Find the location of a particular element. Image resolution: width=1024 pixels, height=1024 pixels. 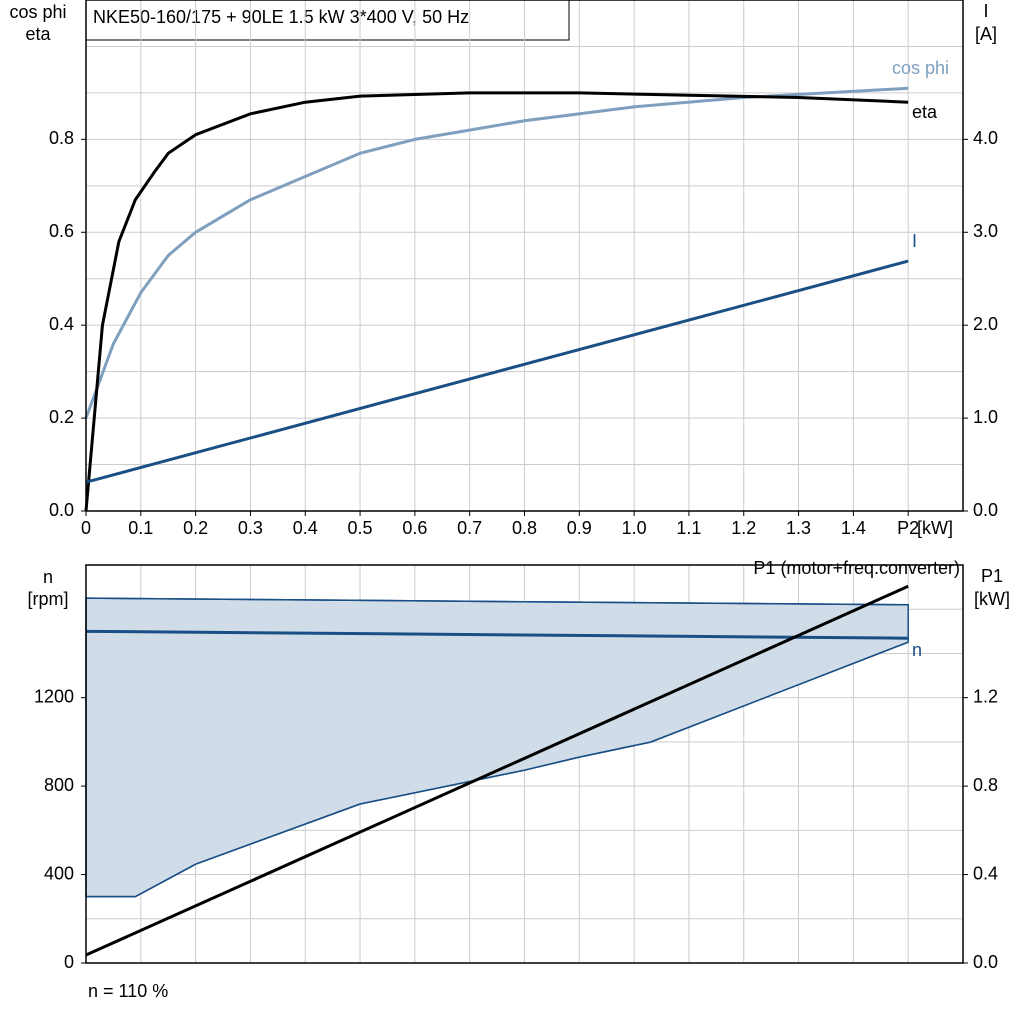

y-axis-label: cos phi is located at coordinates (37, 12).